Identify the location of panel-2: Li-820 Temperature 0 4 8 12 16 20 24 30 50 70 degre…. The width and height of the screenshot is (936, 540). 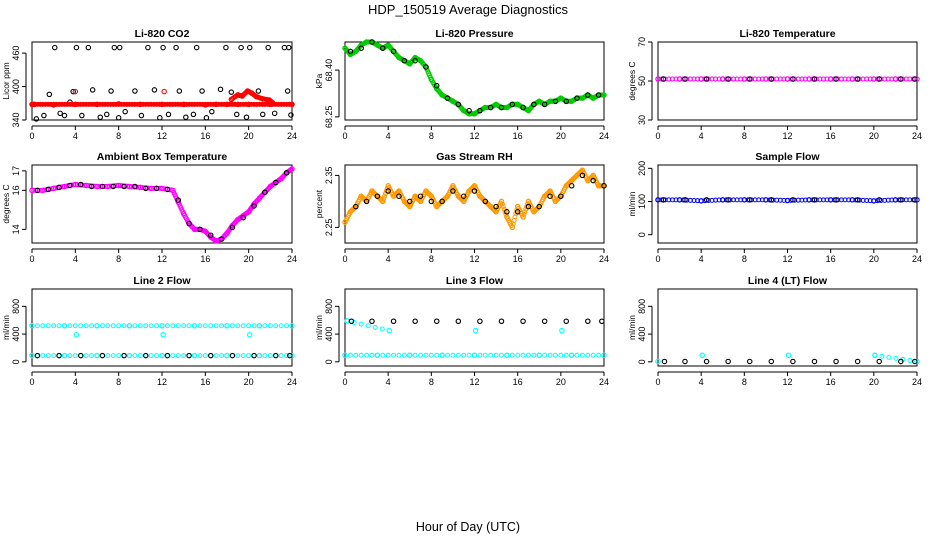
(774, 84).